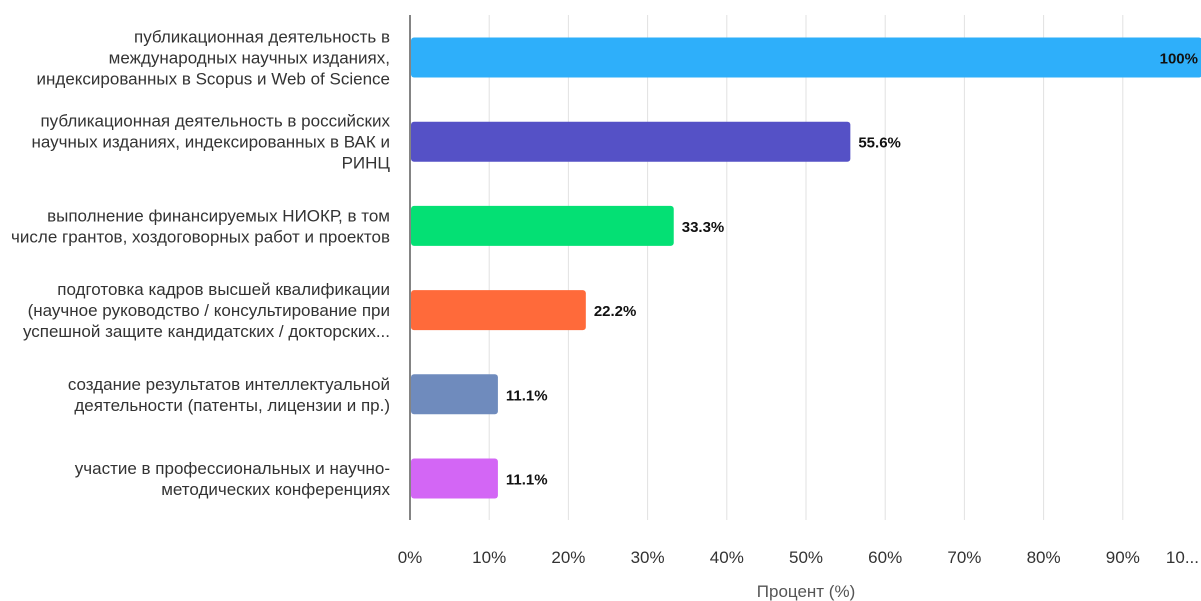 This screenshot has width=1201, height=601. Describe the element at coordinates (229, 384) in the screenshot. I see `category-label: создание результатов интеллектуальной` at that location.